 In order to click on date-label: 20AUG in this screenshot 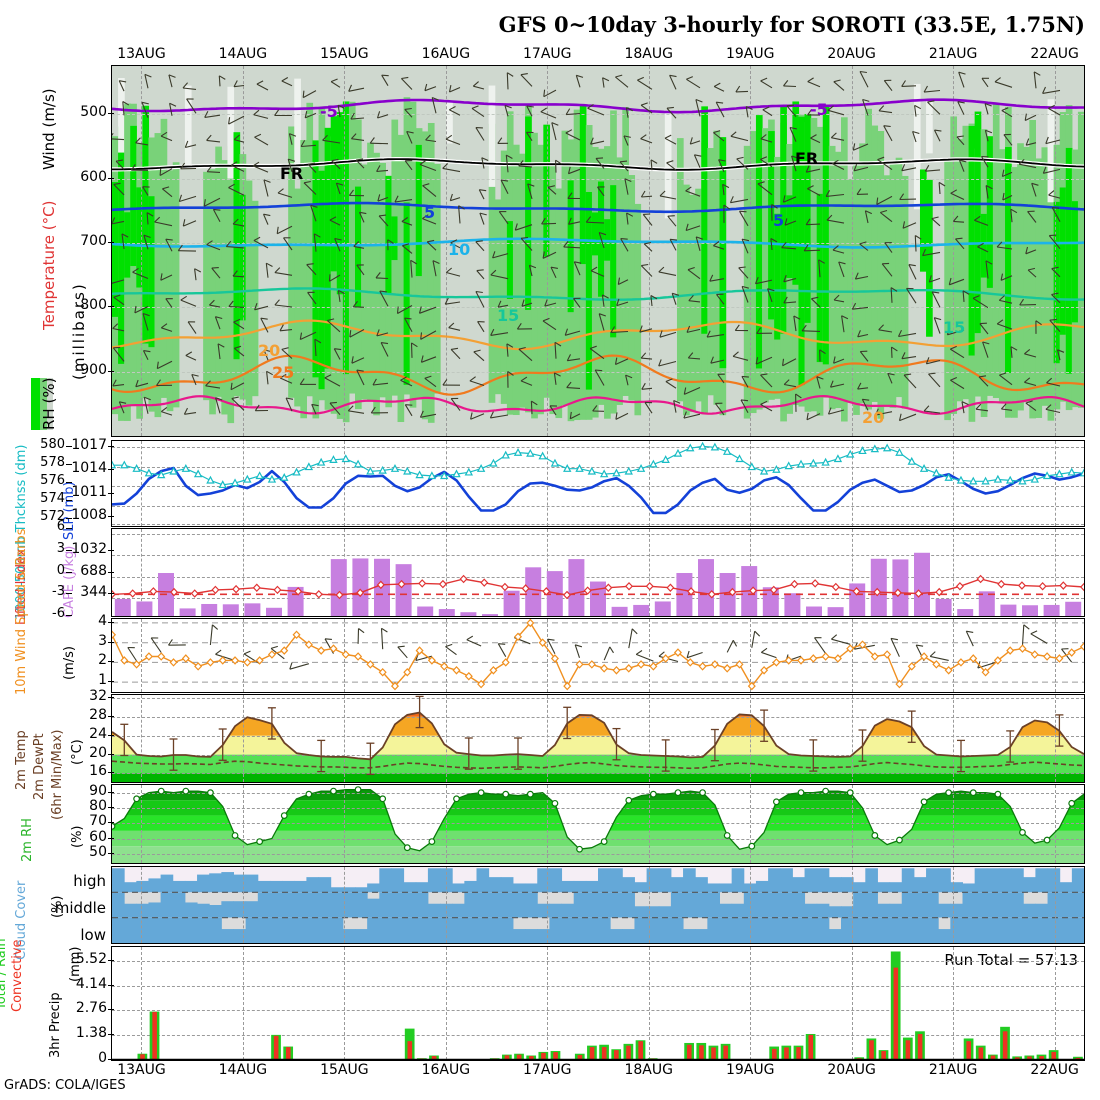, I will do `click(851, 1070)`.